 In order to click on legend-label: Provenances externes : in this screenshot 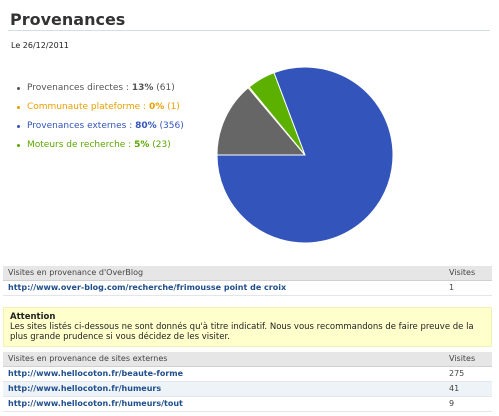, I will do `click(81, 126)`.